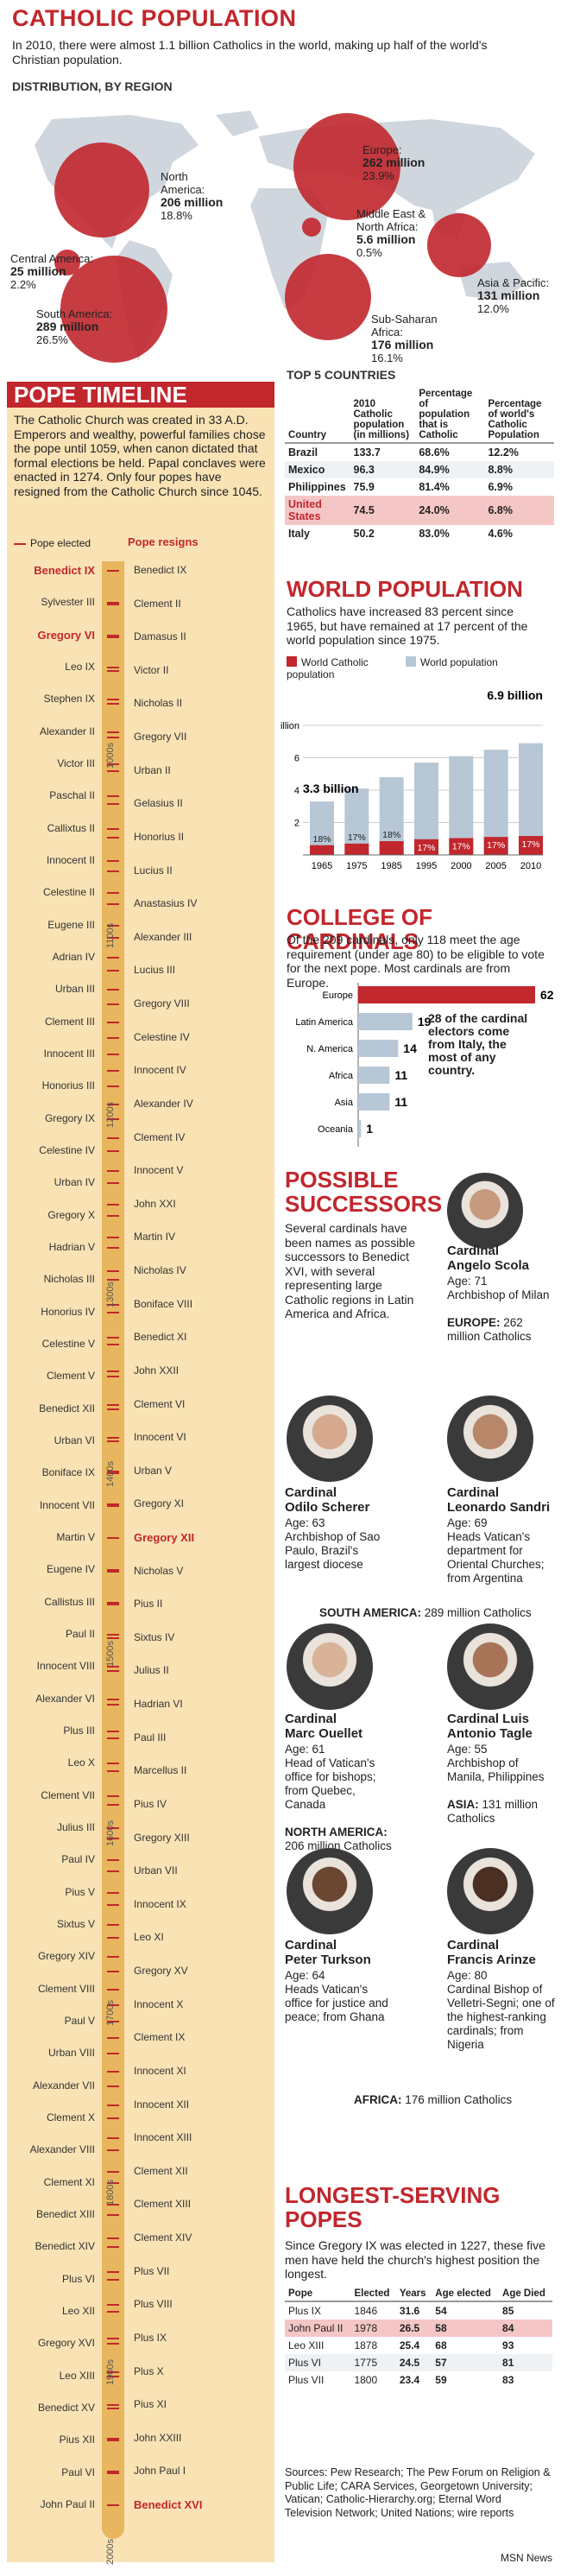 This screenshot has height=2576, width=561. Describe the element at coordinates (369, 1129) in the screenshot. I see `value-label: 1` at that location.